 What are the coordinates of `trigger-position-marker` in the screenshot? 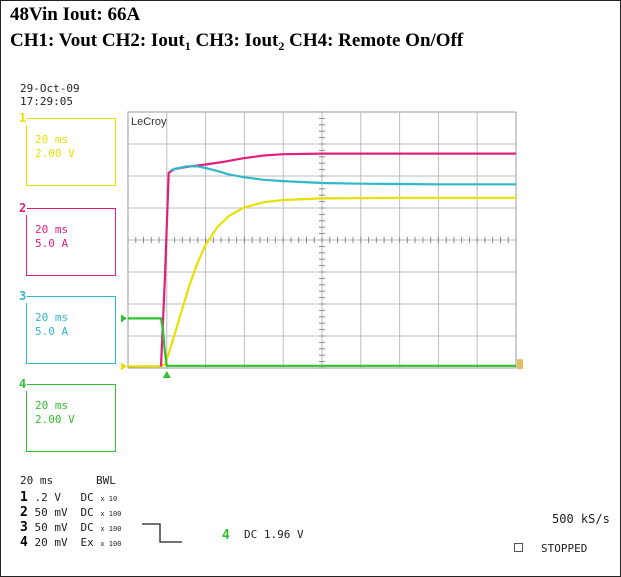 It's located at (166, 374).